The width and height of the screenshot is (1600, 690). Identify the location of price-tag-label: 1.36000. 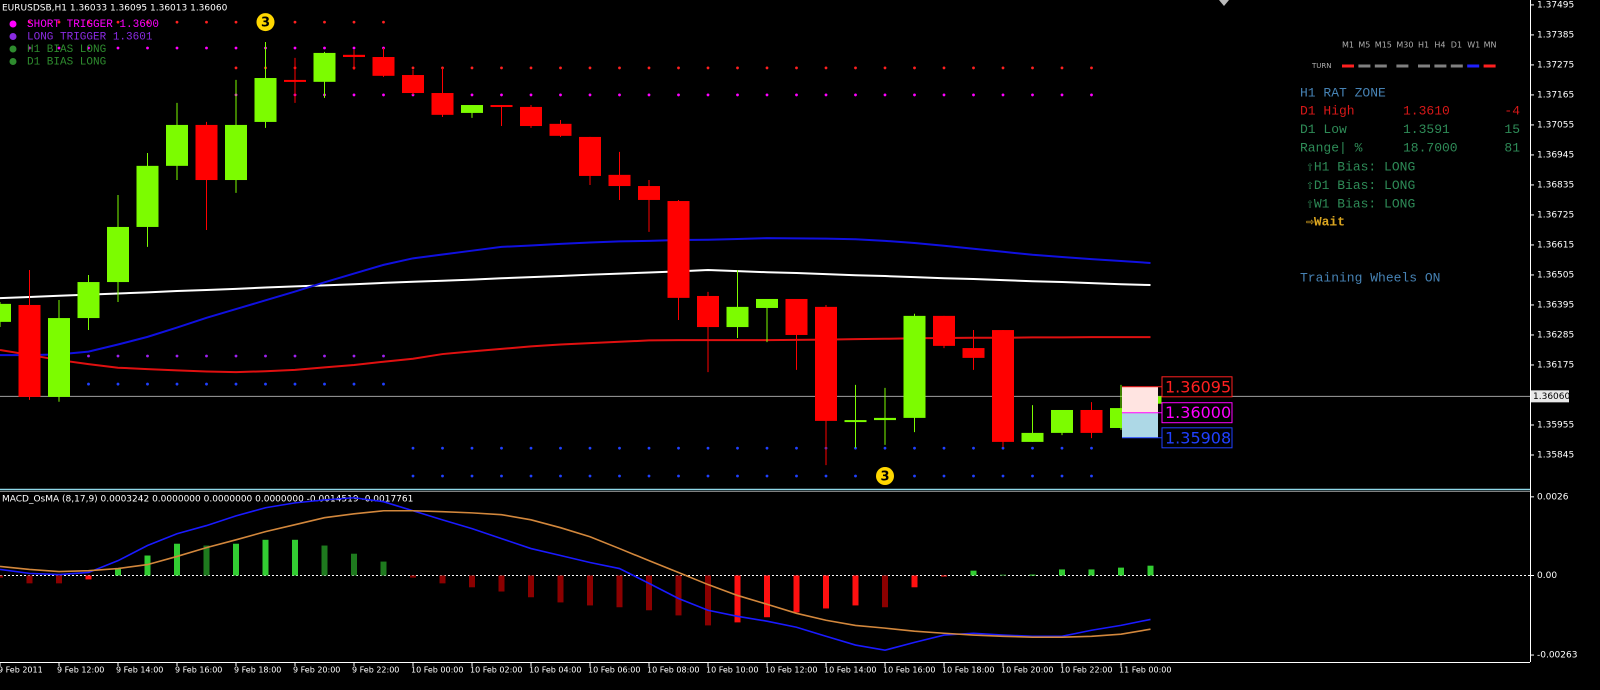
(1198, 412).